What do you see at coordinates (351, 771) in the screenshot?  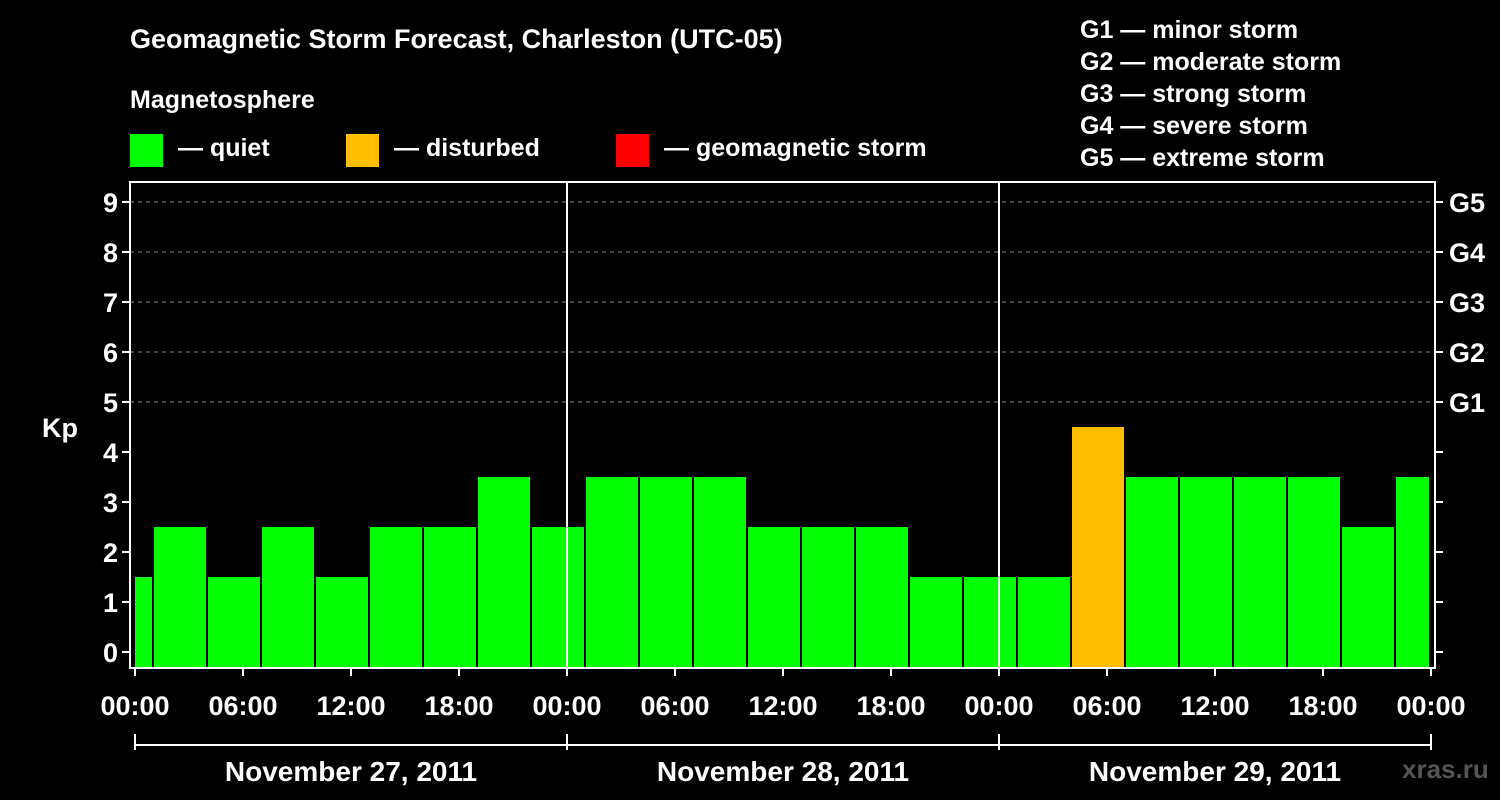 I see `day-label: November 27, 2011` at bounding box center [351, 771].